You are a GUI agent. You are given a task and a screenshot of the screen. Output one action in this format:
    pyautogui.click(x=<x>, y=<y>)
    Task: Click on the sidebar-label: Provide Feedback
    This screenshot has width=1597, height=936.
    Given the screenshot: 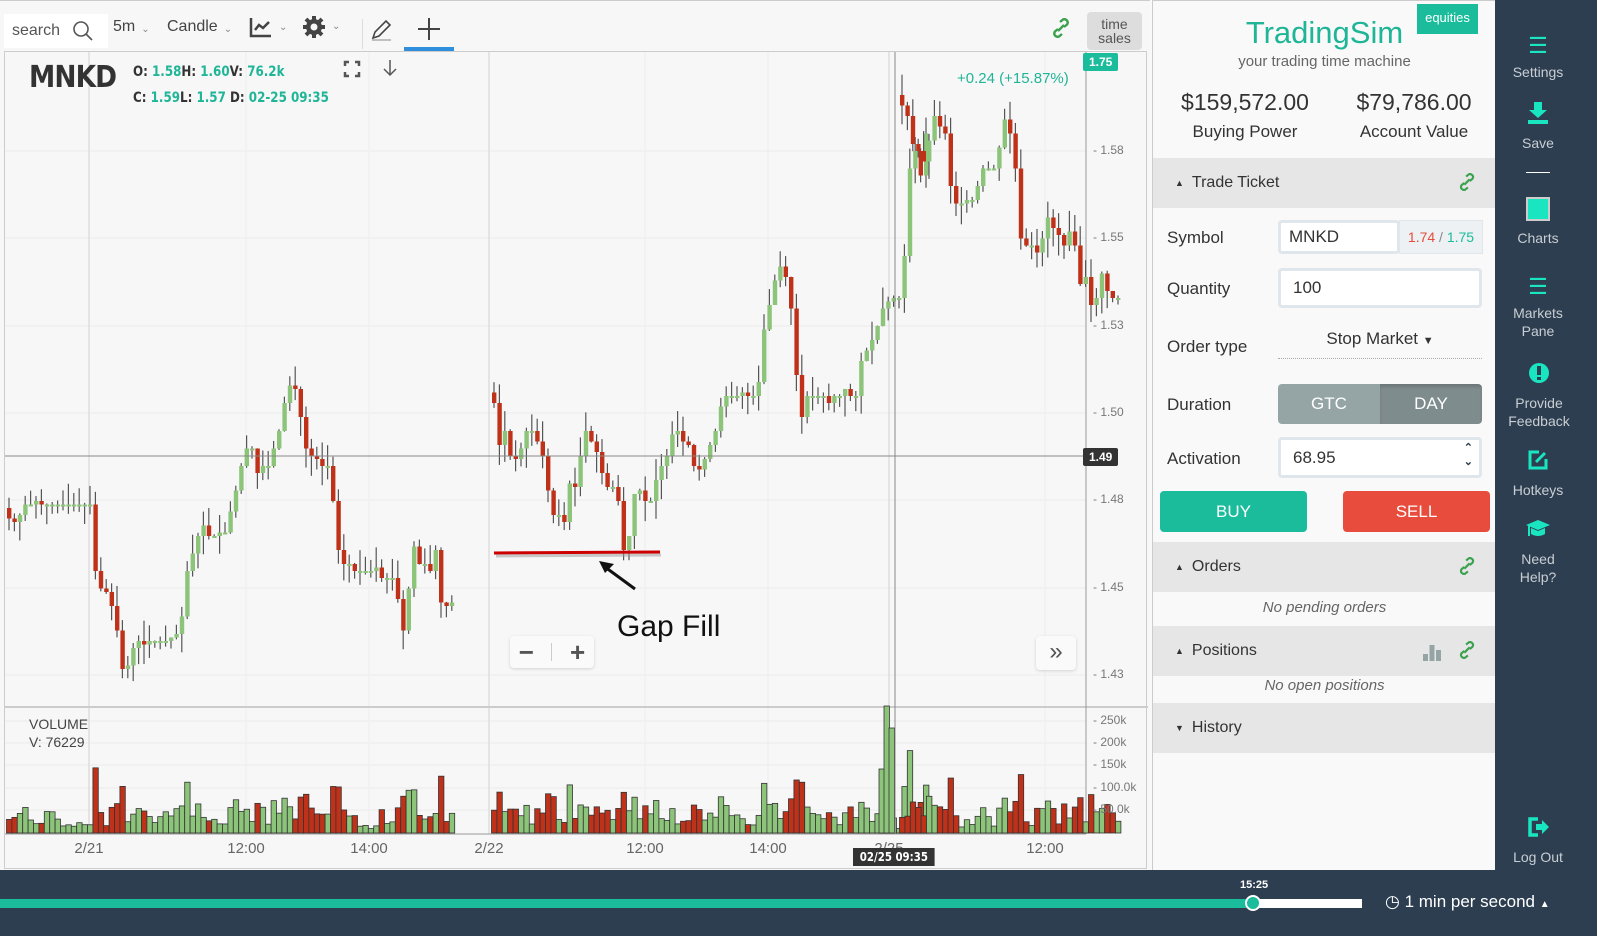 What is the action you would take?
    pyautogui.click(x=1539, y=412)
    